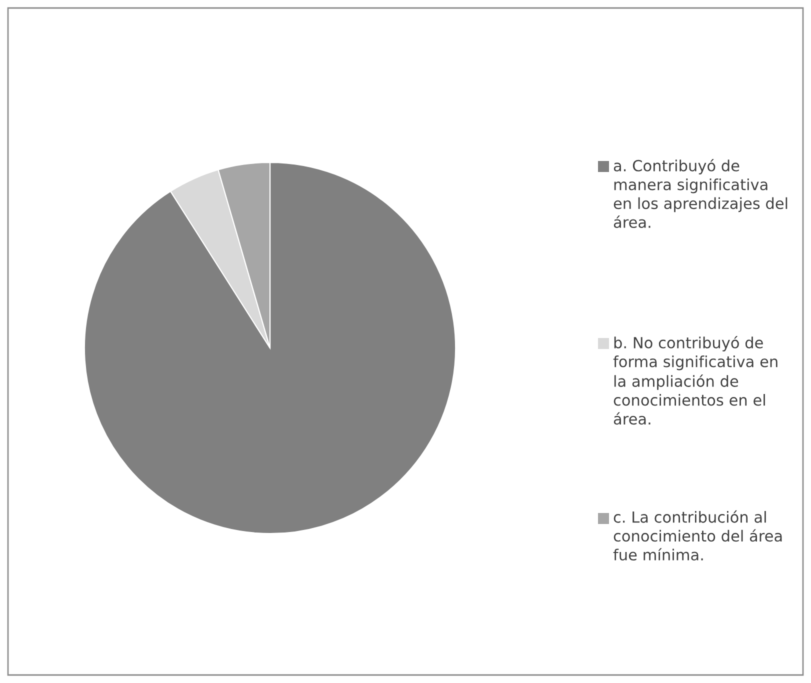 This screenshot has height=683, width=811. Describe the element at coordinates (701, 193) in the screenshot. I see `legend-label: a. Contribuyó de manera significativa en los aprendizajes del área.` at that location.